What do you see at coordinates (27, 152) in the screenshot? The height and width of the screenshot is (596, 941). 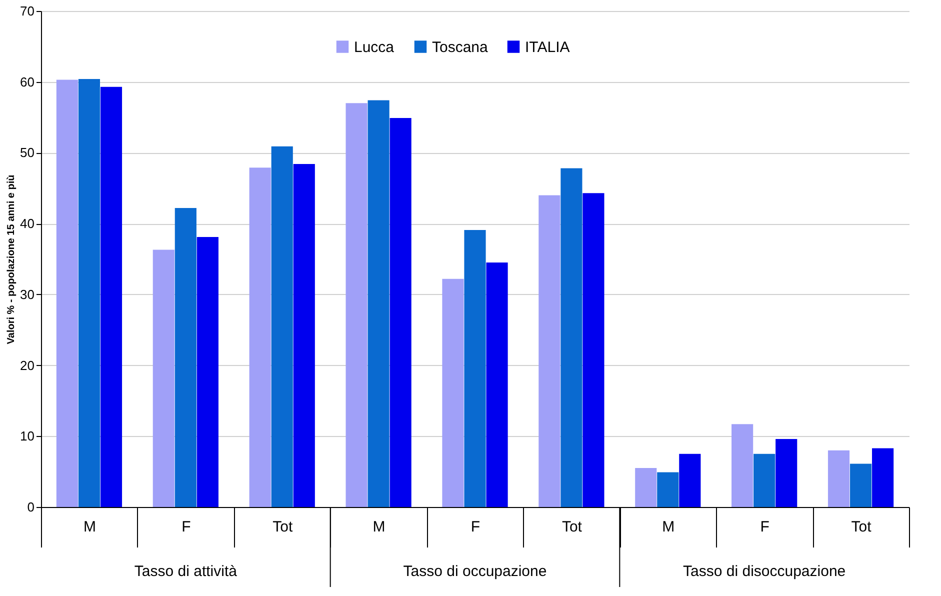 I see `y-tick-label: 50` at bounding box center [27, 152].